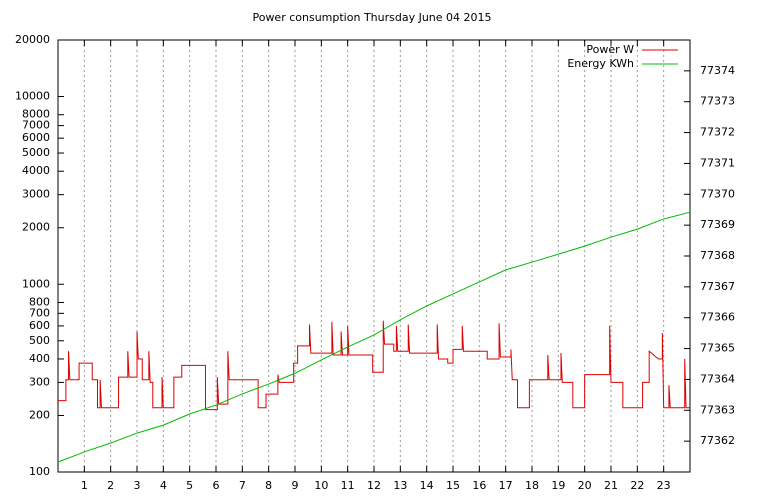 The width and height of the screenshot is (768, 500). Describe the element at coordinates (39, 358) in the screenshot. I see `y-tick-label: 400` at that location.